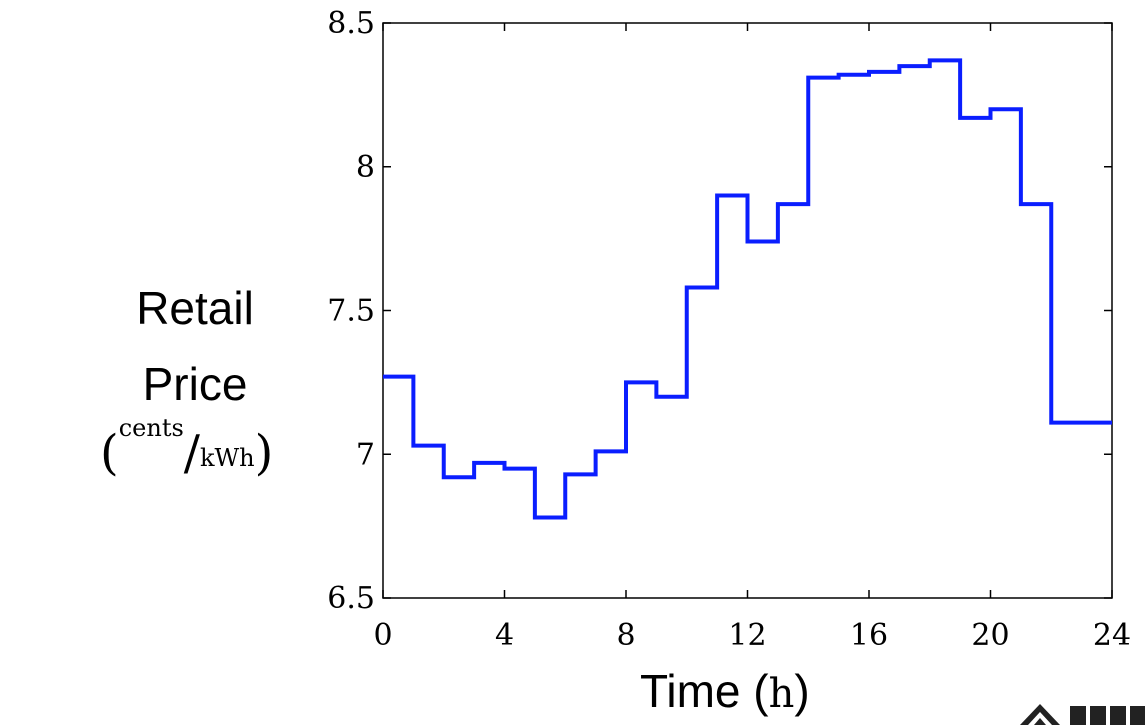 The image size is (1145, 725). What do you see at coordinates (365, 454) in the screenshot?
I see `y-tick-label: 7` at bounding box center [365, 454].